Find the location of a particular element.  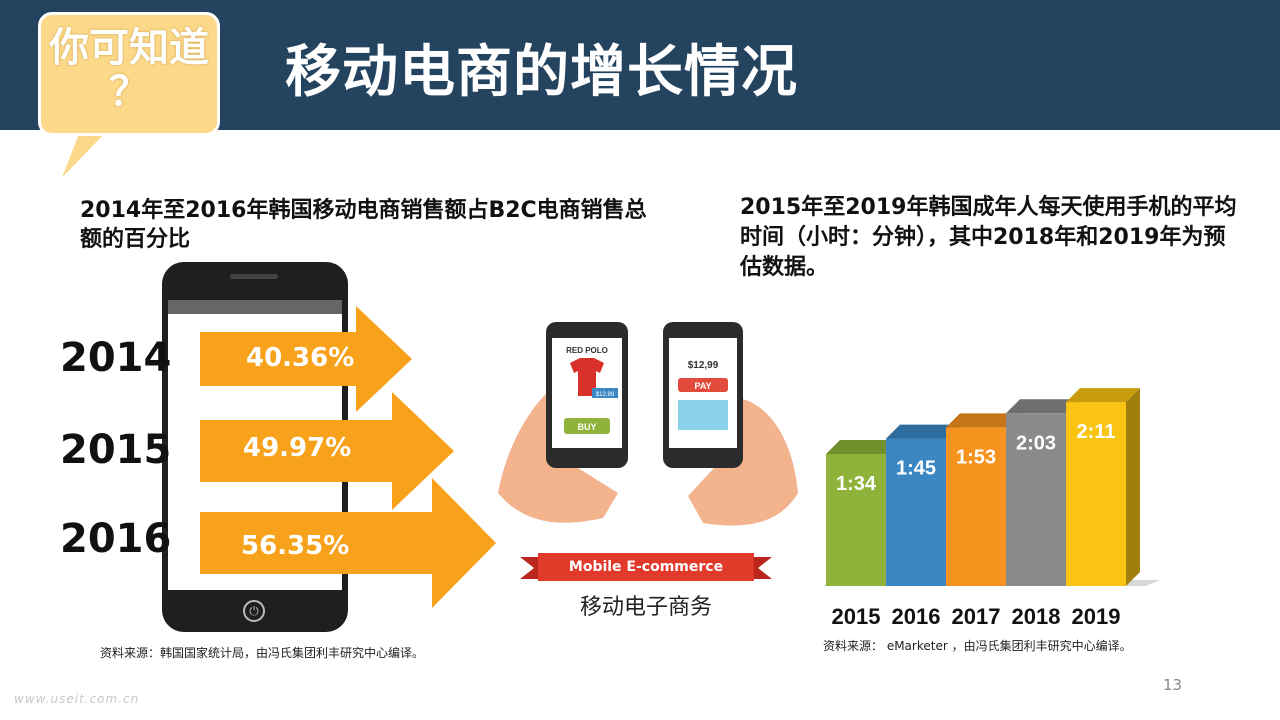

power-icon: ⏻ is located at coordinates (254, 611).